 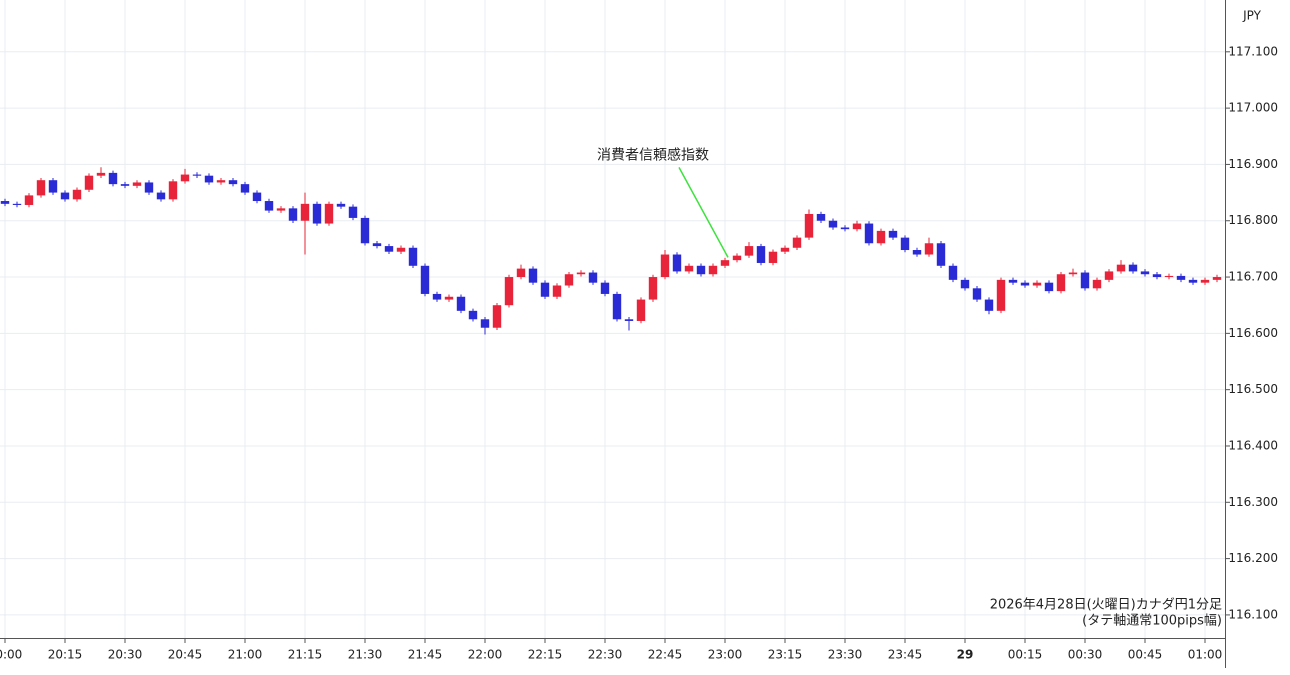 I want to click on caption: 2026年4月28日(火曜日)カナダ円1分足, so click(x=1106, y=605).